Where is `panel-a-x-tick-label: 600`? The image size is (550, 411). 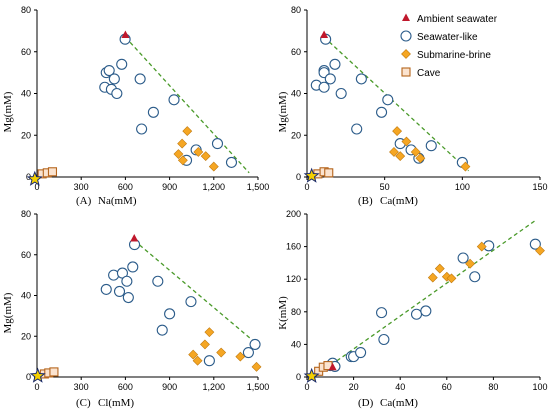
panel-a-x-tick-label: 600 is located at coordinates (125, 187).